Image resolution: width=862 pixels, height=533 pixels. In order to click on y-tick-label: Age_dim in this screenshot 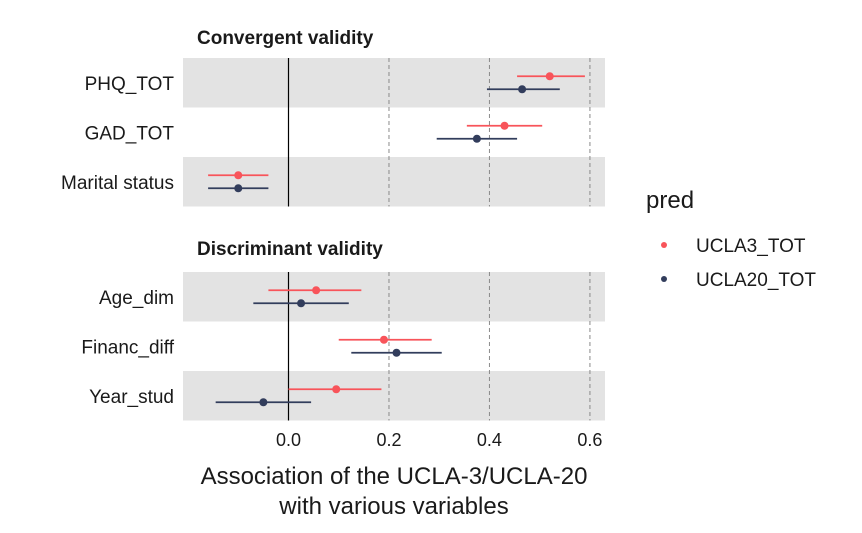, I will do `click(136, 298)`.